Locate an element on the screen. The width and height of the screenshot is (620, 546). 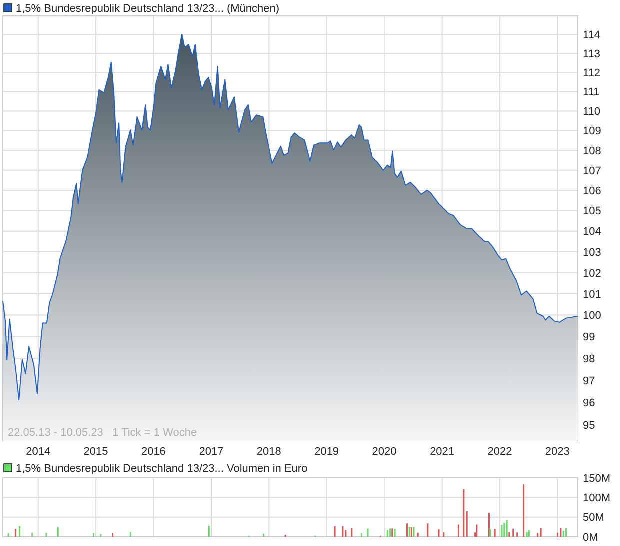
y-tick-label: 150M is located at coordinates (597, 478).